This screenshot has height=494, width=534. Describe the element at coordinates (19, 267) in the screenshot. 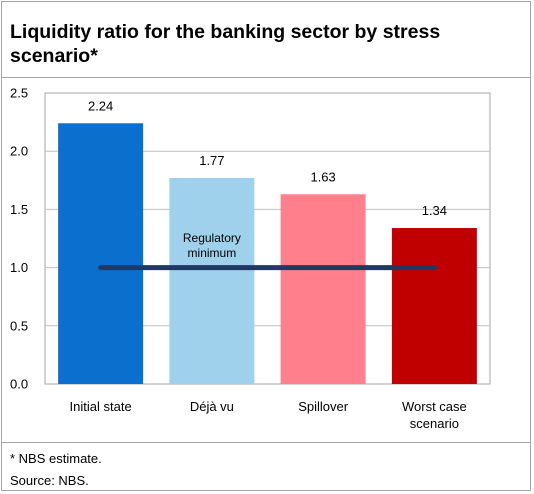

I see `y-tick-label: 1.0` at that location.